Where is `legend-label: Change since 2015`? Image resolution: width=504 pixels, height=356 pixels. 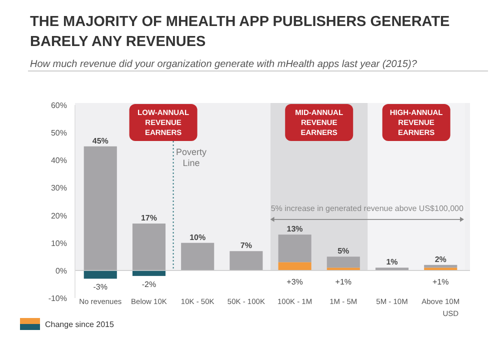
legend-label: Change since 2015 is located at coordinates (79, 324).